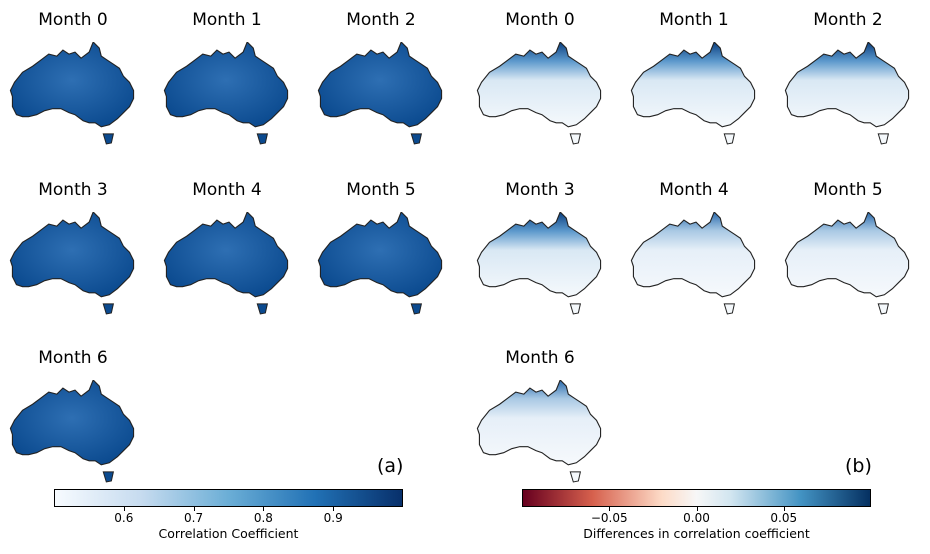 This screenshot has width=930, height=554. Describe the element at coordinates (696, 533) in the screenshot. I see `colorbar-differences-label: Differences in correlation coefficient` at that location.